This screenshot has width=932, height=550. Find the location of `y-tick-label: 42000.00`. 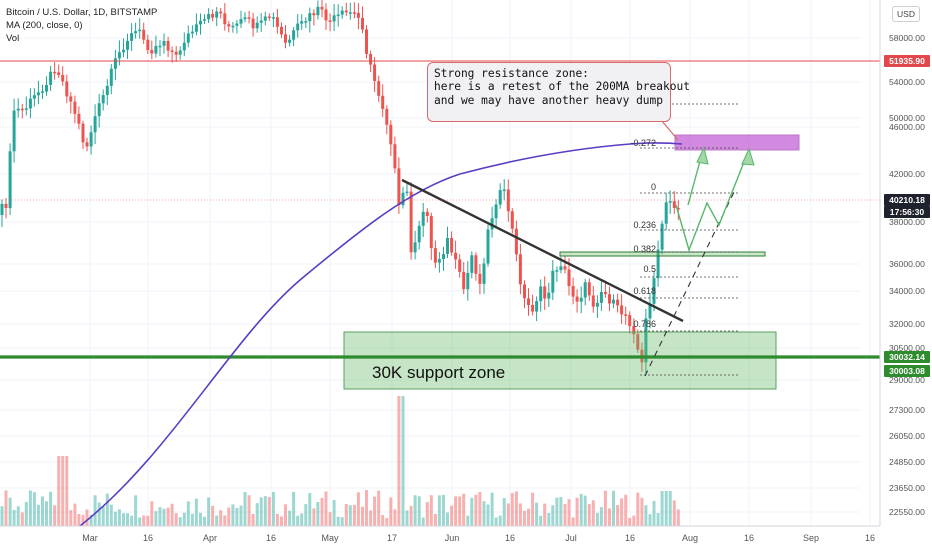

y-tick-label: 42000.00 is located at coordinates (907, 174).